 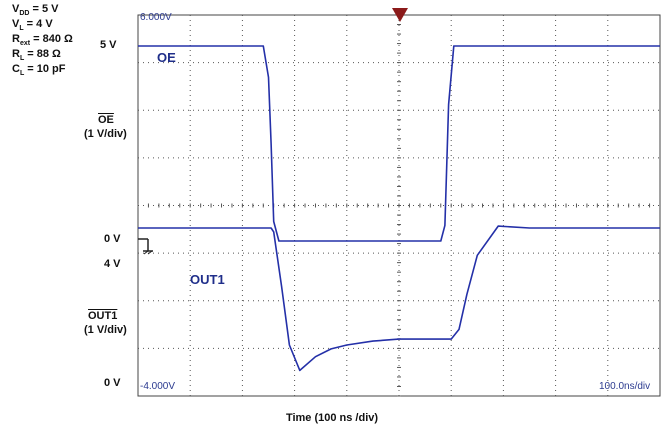 What do you see at coordinates (35, 10) in the screenshot?
I see `condition-vdd: VDD = 5 V` at bounding box center [35, 10].